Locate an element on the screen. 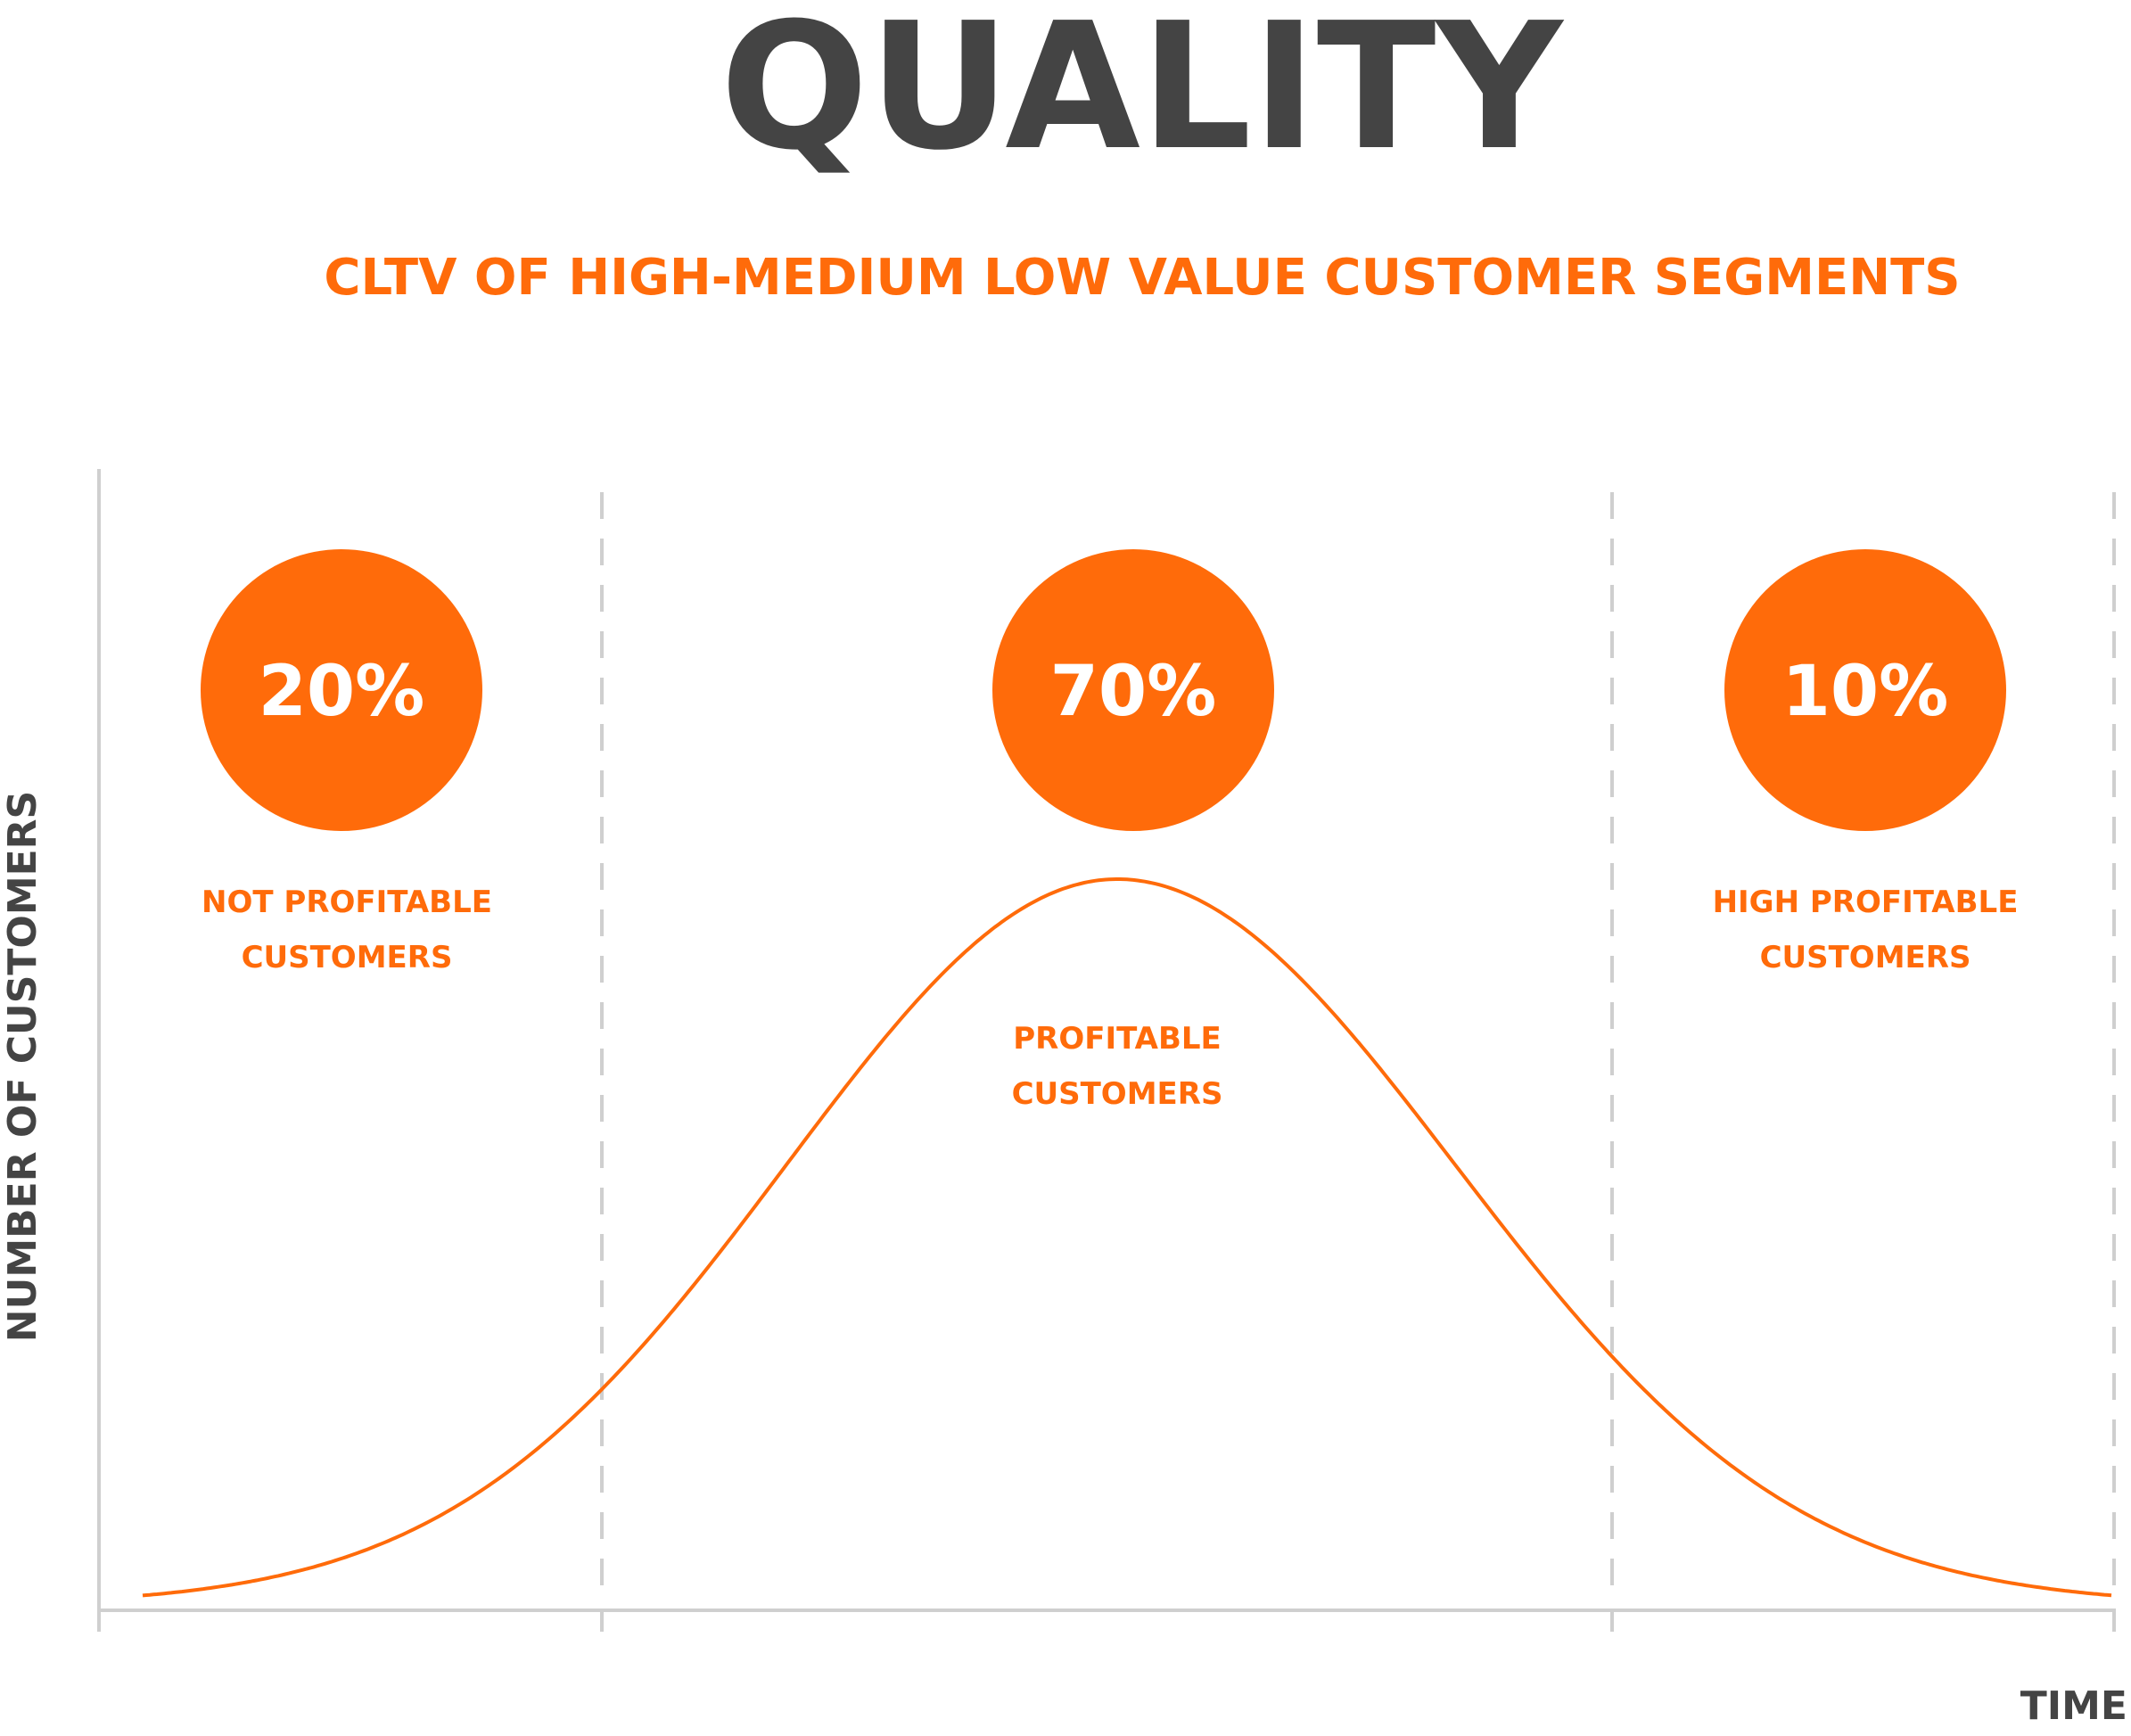 Image resolution: width=2131 pixels, height=1736 pixels. segment-label: NOT PROFITABLE is located at coordinates (347, 902).